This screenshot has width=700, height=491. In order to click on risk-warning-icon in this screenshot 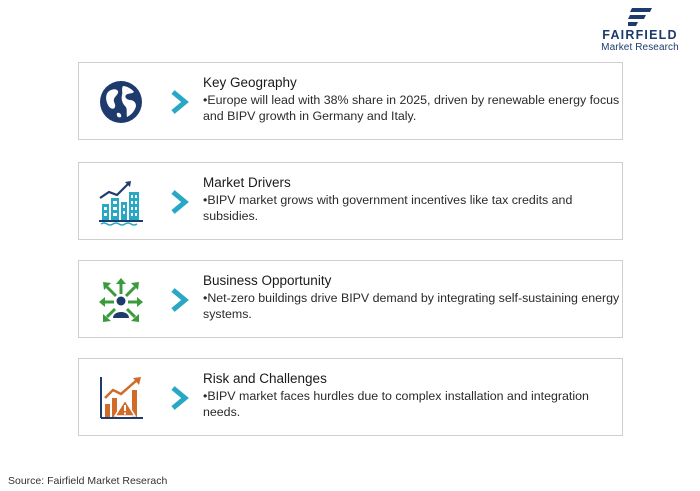, I will do `click(121, 398)`.